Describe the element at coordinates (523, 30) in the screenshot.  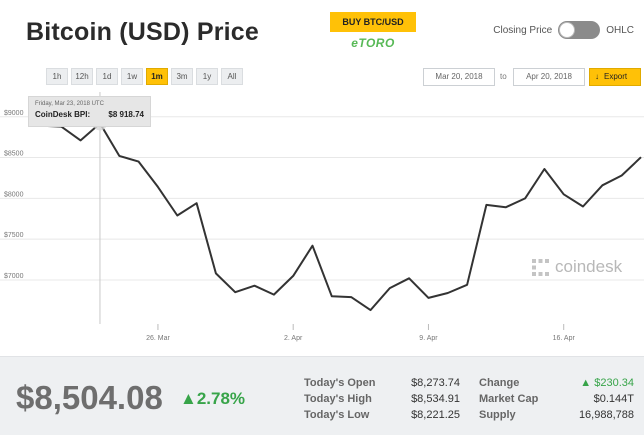
I see `closing-price-label: Closing Price` at that location.